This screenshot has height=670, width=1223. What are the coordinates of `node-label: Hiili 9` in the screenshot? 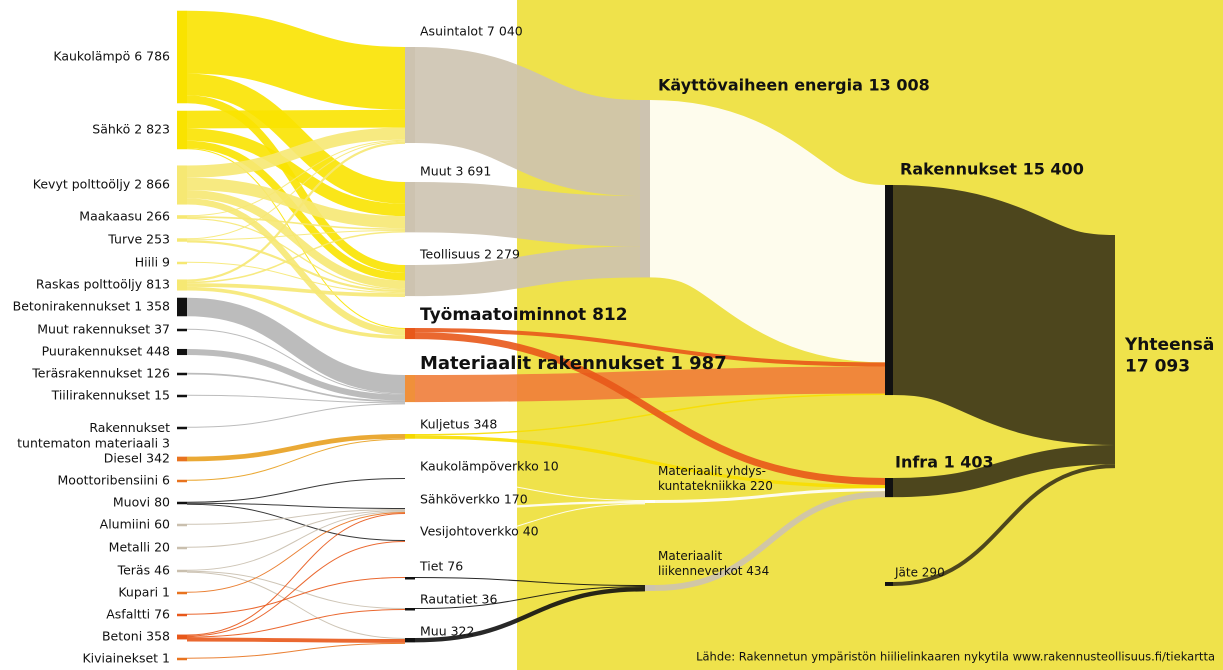 It's located at (152, 262).